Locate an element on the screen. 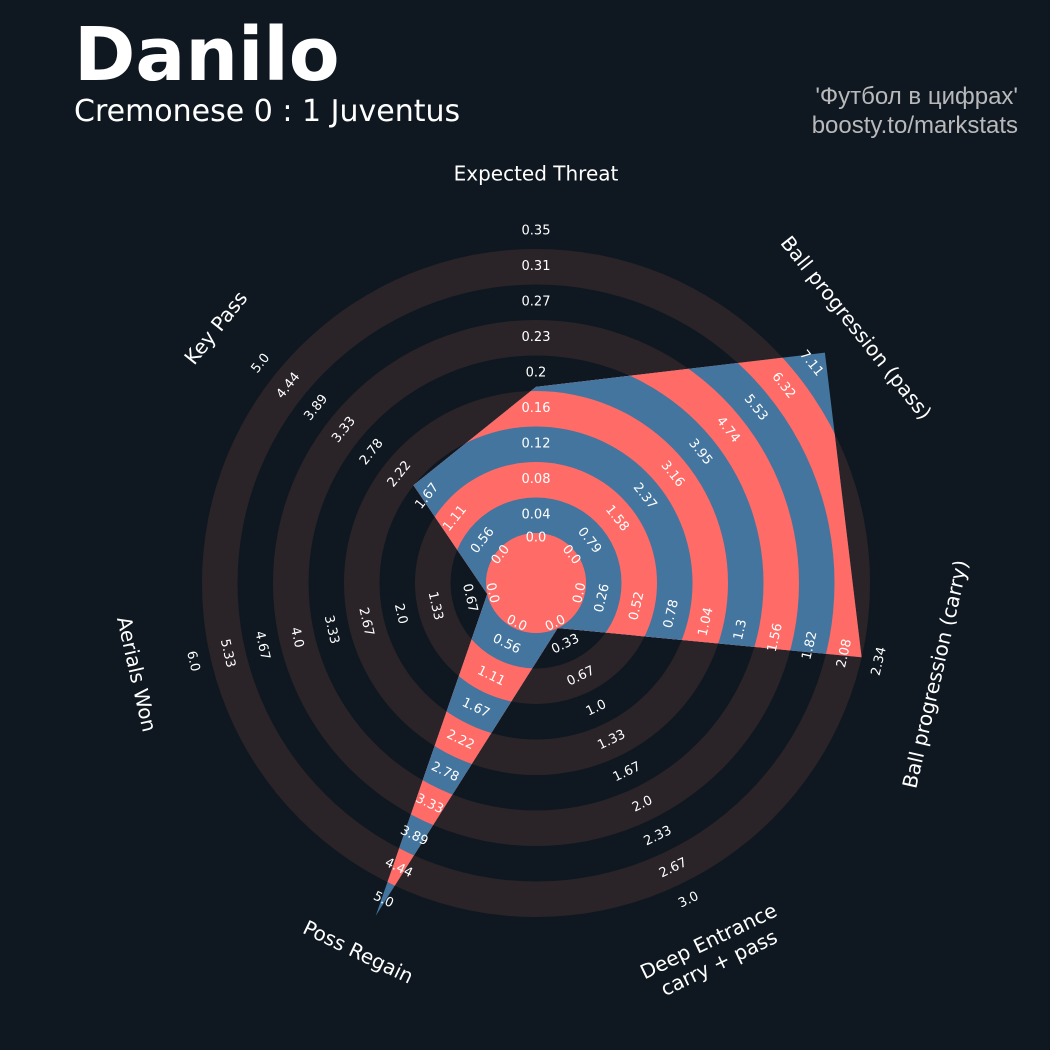  parameter-label: Expected Threat is located at coordinates (536, 174).